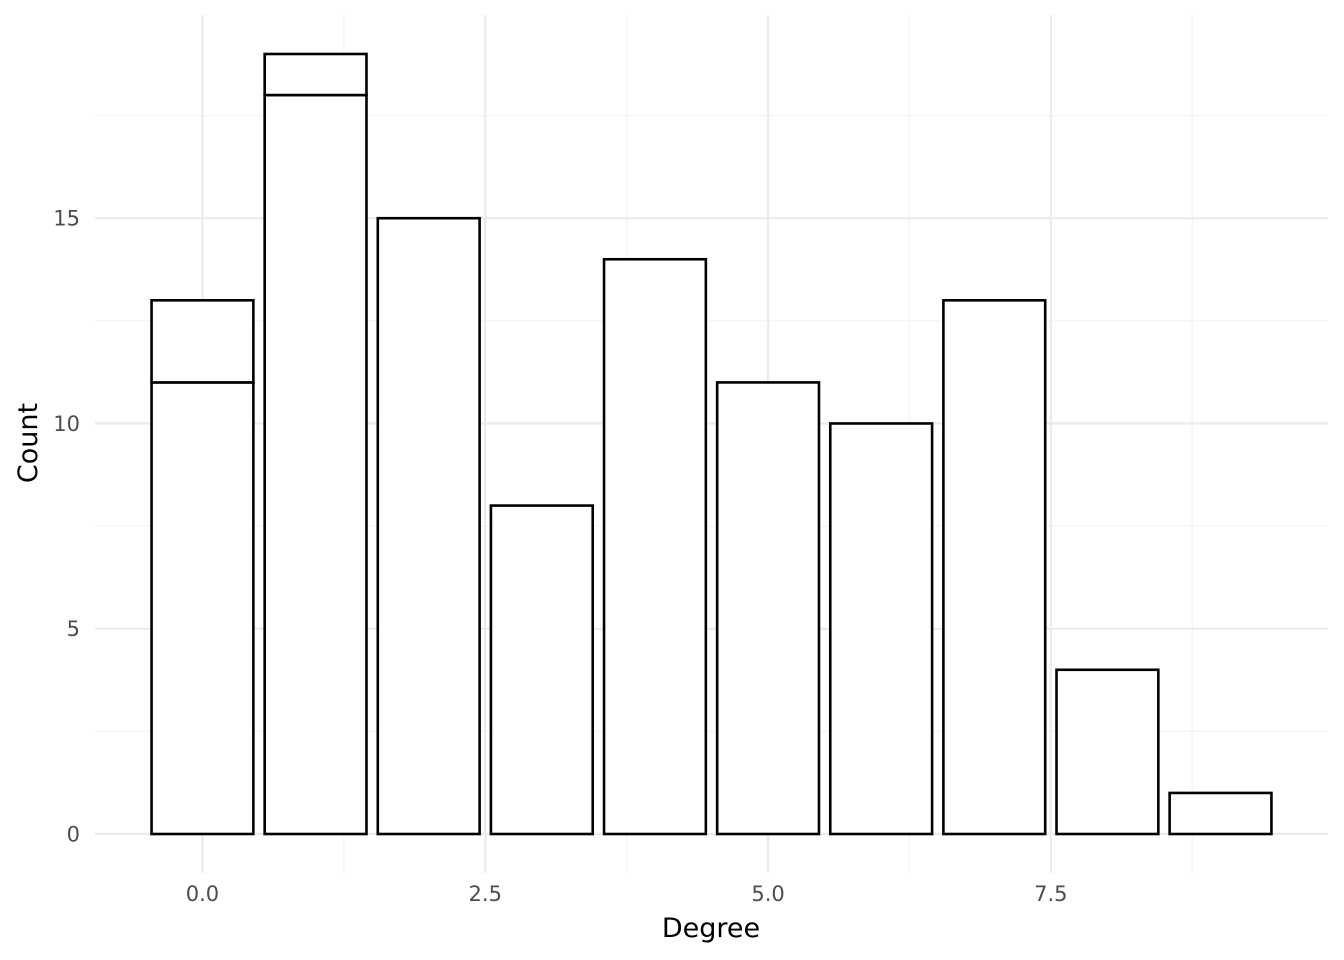  I want to click on x-axis-title: Degree, so click(711, 928).